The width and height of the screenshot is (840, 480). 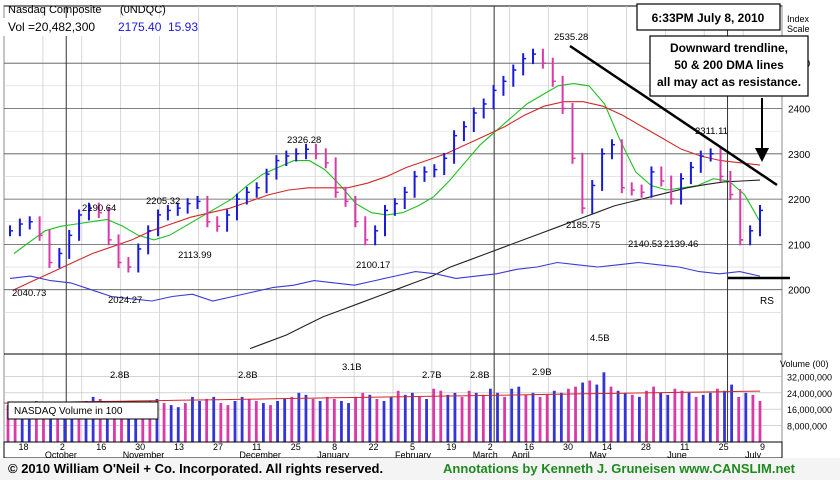 I want to click on volume-readout: Vol =20,482,300, so click(x=51, y=27).